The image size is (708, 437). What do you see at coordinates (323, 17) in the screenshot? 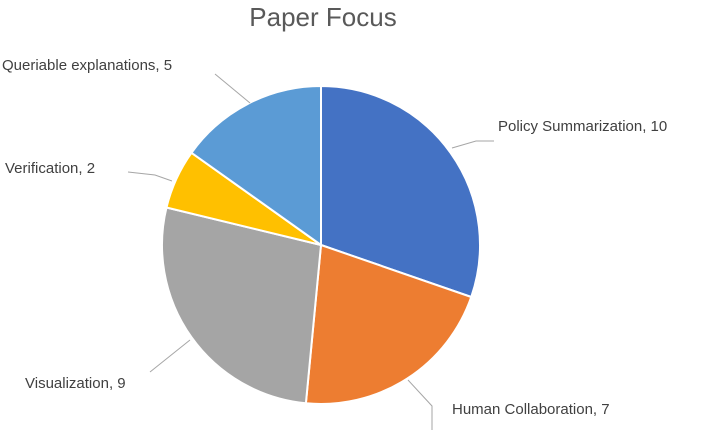
I see `chart-title: Paper Focus` at bounding box center [323, 17].